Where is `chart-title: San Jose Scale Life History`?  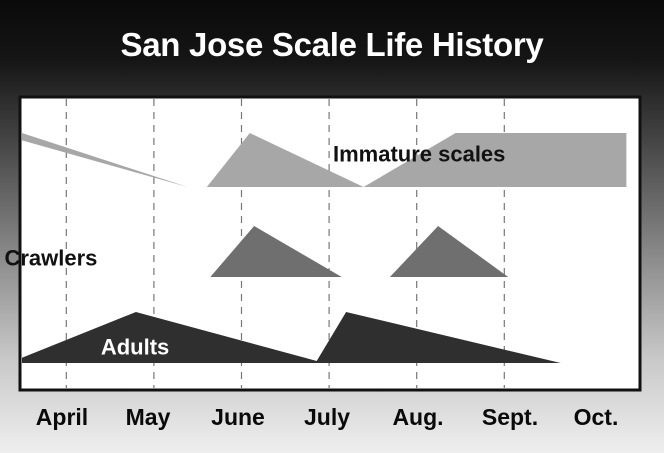
chart-title: San Jose Scale Life History is located at coordinates (332, 44).